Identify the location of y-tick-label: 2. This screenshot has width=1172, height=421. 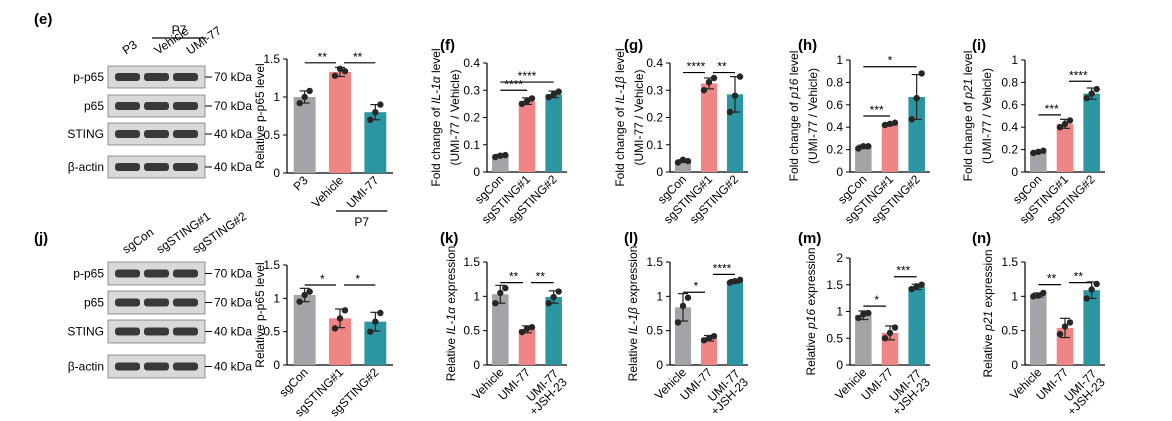
(839, 258).